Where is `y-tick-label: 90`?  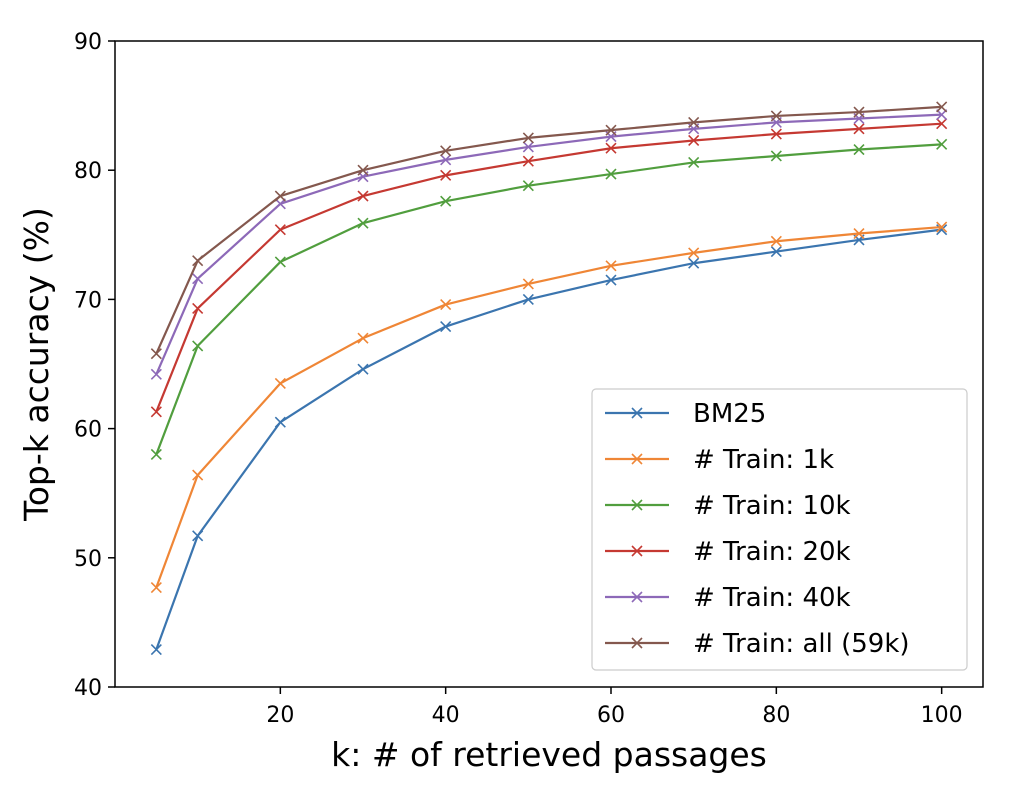
y-tick-label: 90 is located at coordinates (88, 42).